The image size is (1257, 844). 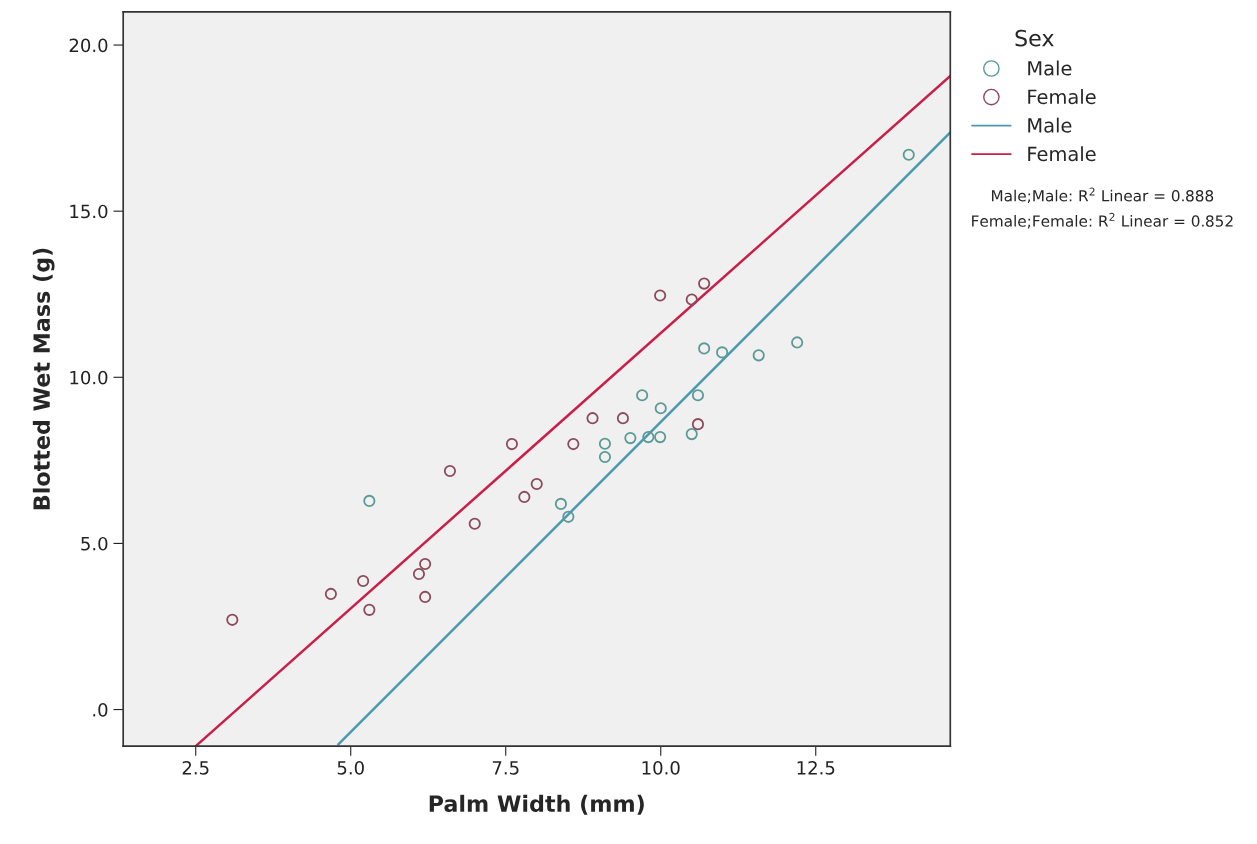 I want to click on x-tick-label: 5.0, so click(x=350, y=768).